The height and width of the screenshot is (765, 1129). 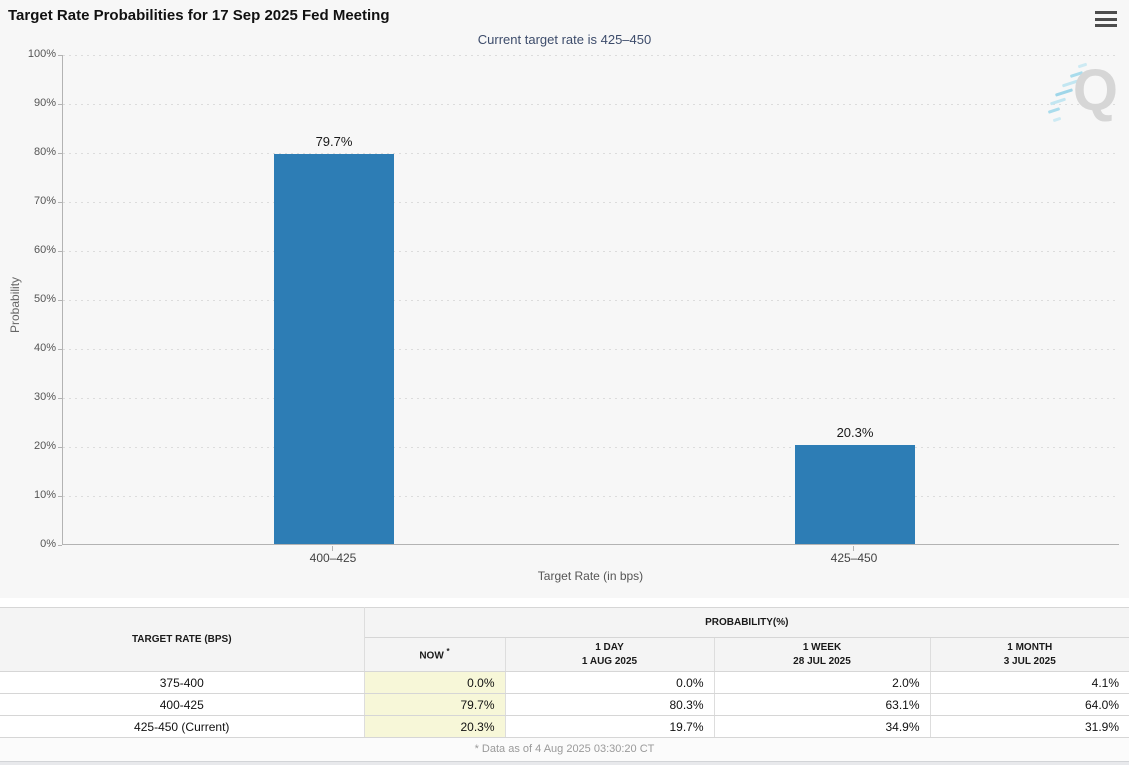 What do you see at coordinates (435, 726) in the screenshot?
I see `now-probability-cell: 20.3%` at bounding box center [435, 726].